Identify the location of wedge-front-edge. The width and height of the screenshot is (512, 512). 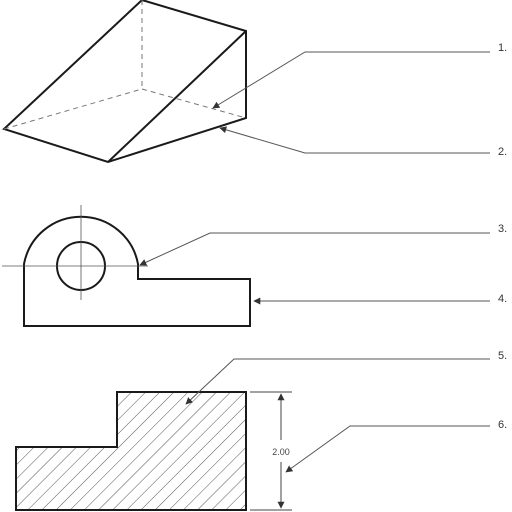
(177, 96).